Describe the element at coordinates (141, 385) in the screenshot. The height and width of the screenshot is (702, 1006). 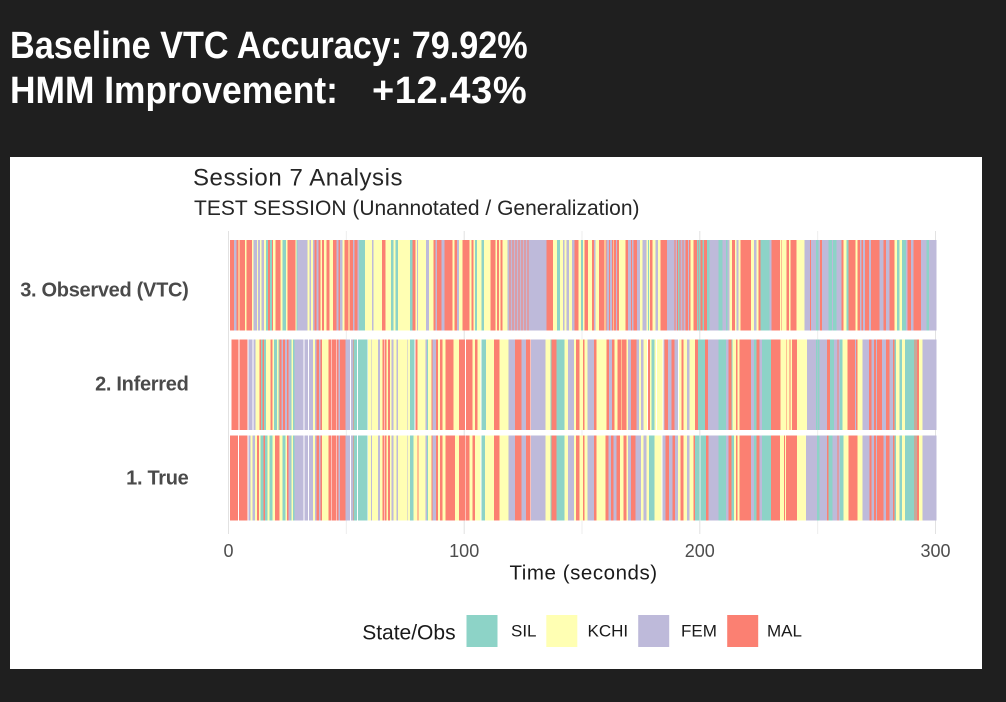
I see `svg-text: 2. Inferred` at that location.